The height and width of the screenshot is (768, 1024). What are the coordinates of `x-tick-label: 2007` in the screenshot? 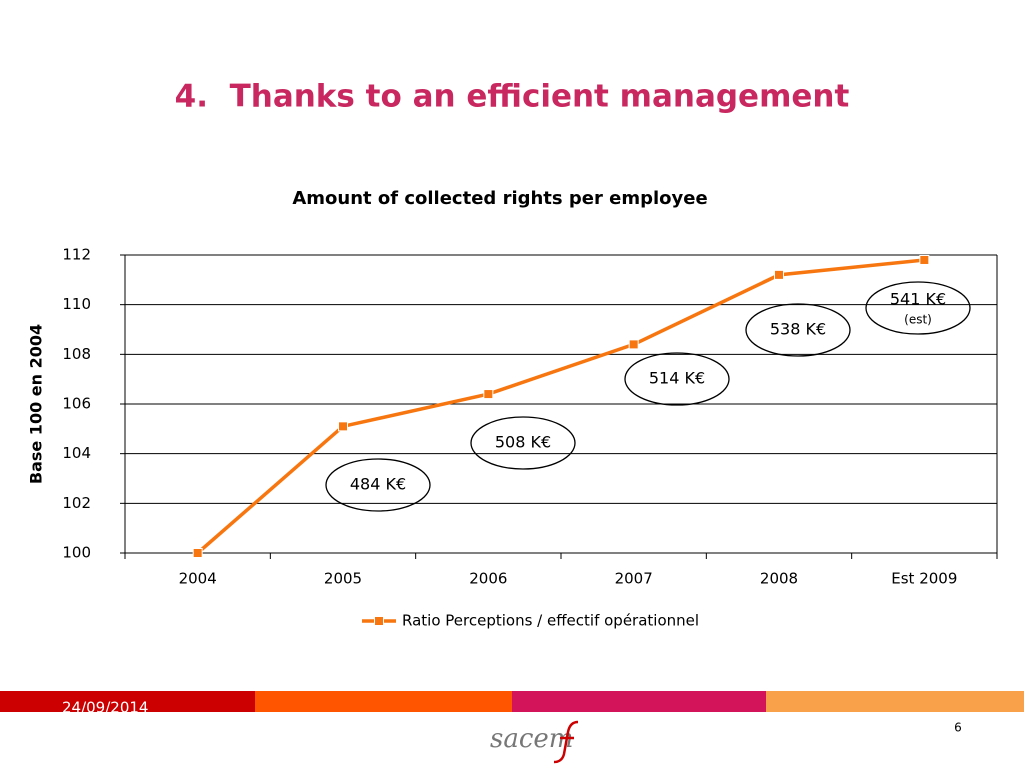 It's located at (634, 579).